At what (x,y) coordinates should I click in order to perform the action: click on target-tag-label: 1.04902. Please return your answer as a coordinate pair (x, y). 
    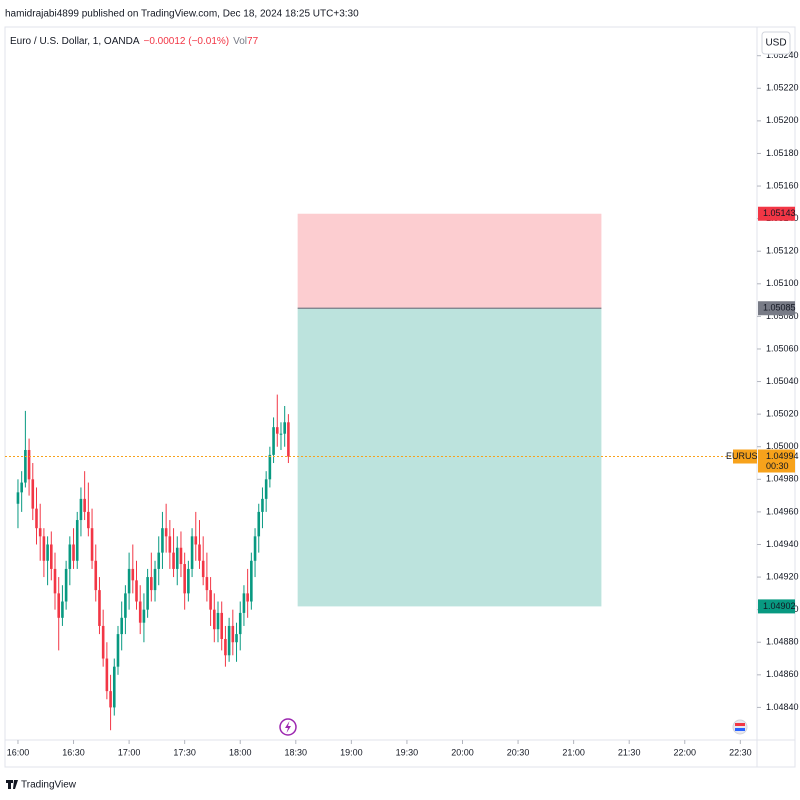
    Looking at the image, I should click on (779, 606).